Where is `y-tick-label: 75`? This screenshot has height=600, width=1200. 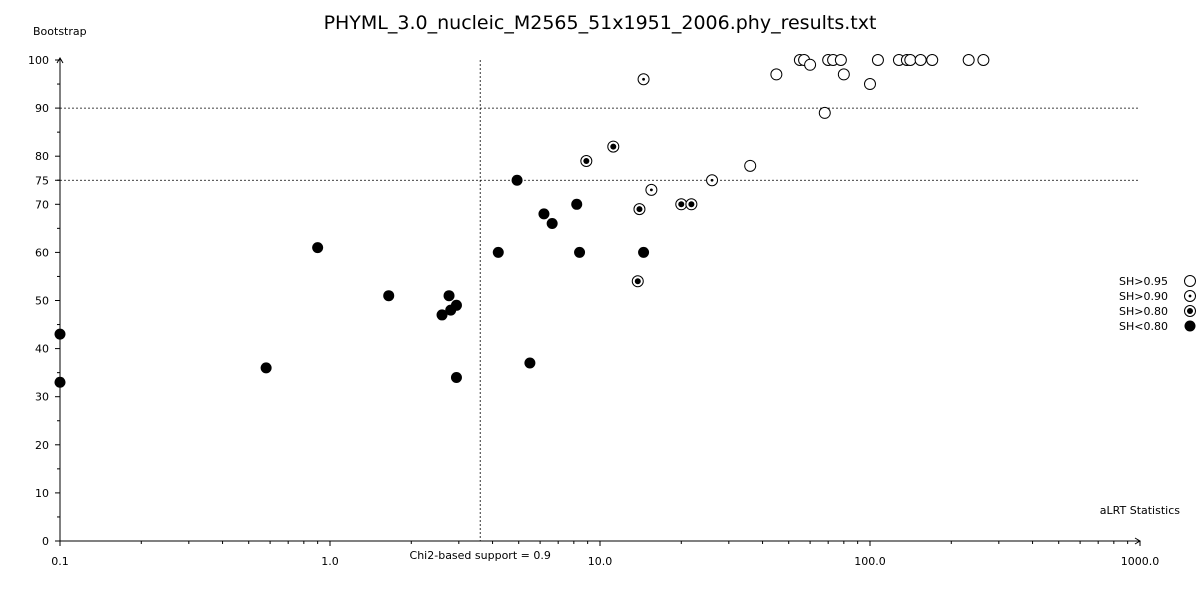
y-tick-label: 75 is located at coordinates (42, 180).